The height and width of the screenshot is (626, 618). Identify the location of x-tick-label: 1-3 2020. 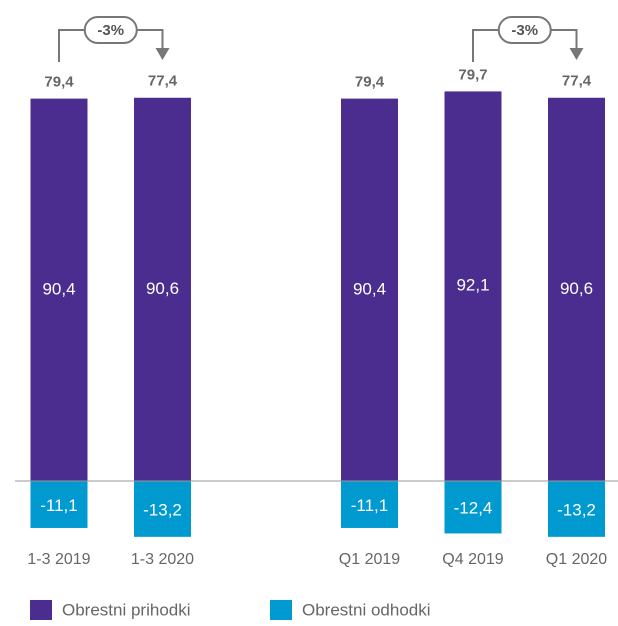
(162, 559).